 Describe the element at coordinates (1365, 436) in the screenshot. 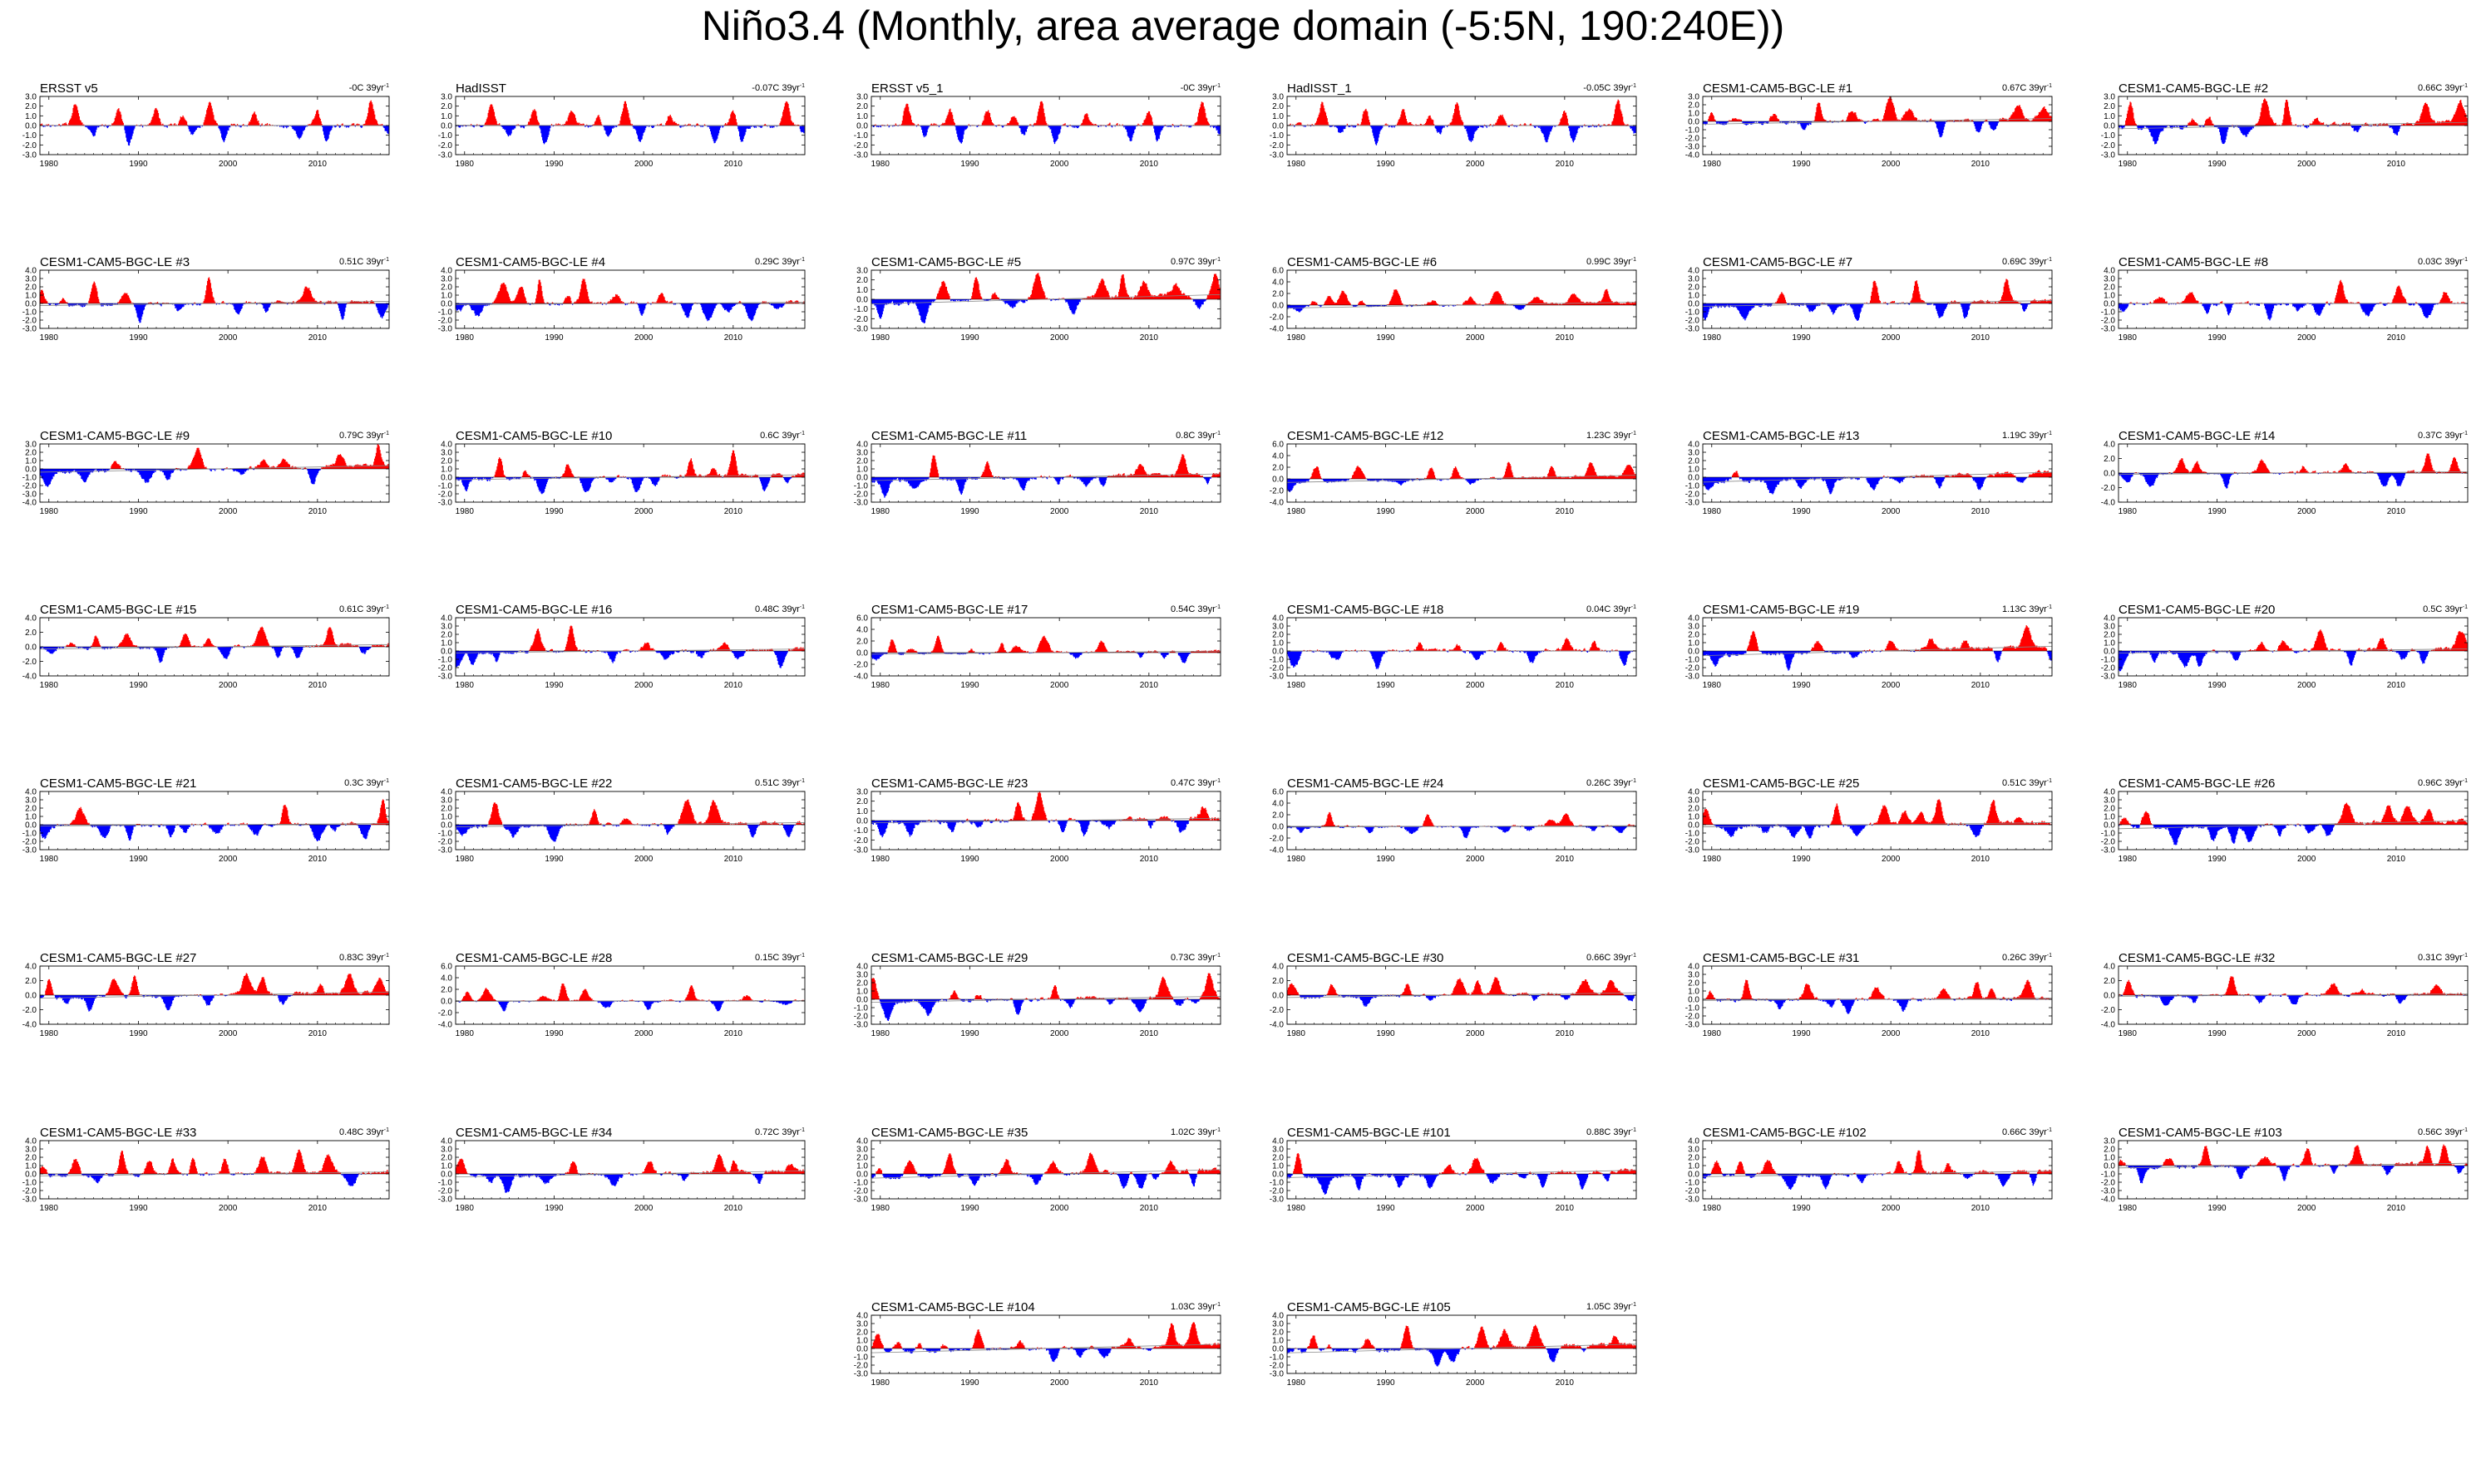

I see `panel-title: CESM1-CAM5-BGC-LE #12` at that location.